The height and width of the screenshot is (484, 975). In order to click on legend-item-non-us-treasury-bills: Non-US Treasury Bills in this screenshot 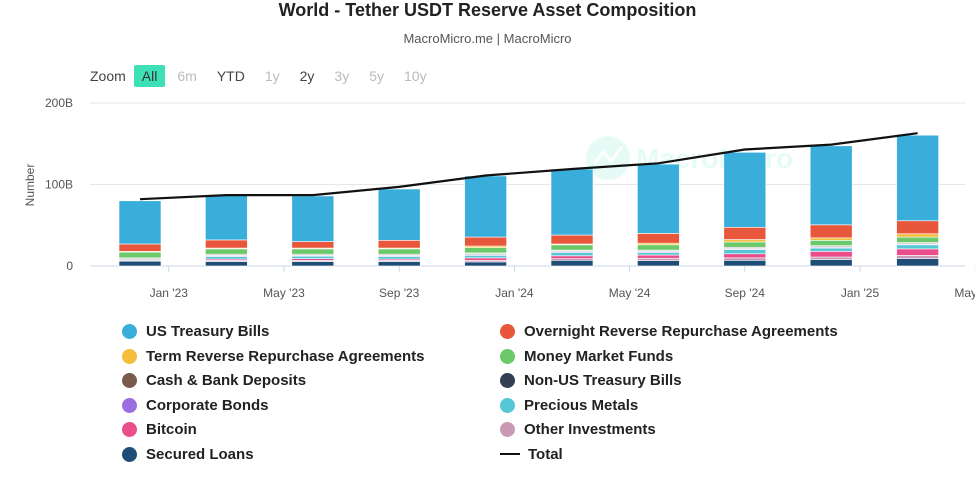, I will do `click(591, 380)`.